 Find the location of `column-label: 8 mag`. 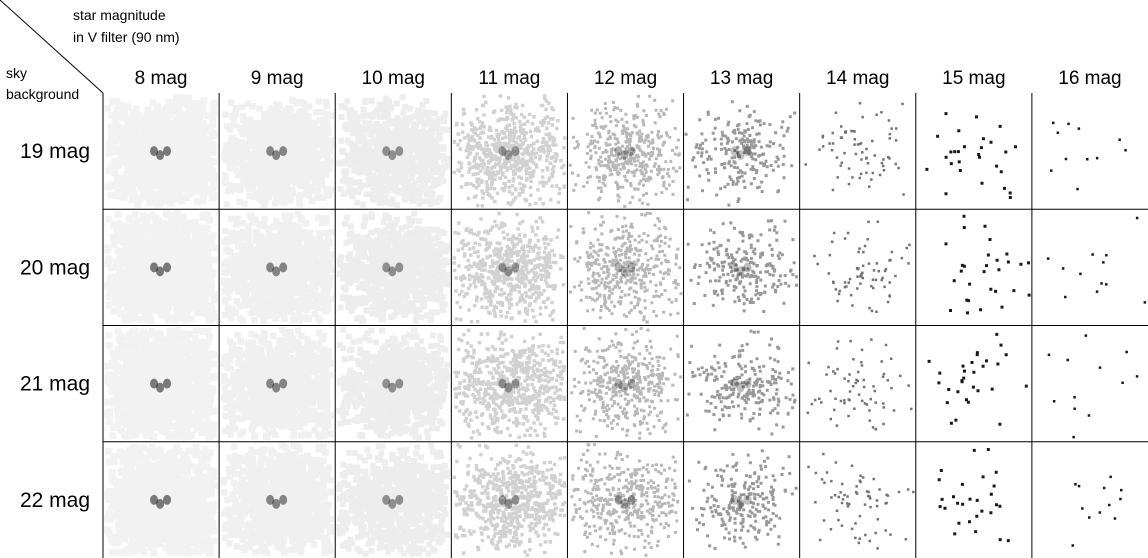

column-label: 8 mag is located at coordinates (161, 78).